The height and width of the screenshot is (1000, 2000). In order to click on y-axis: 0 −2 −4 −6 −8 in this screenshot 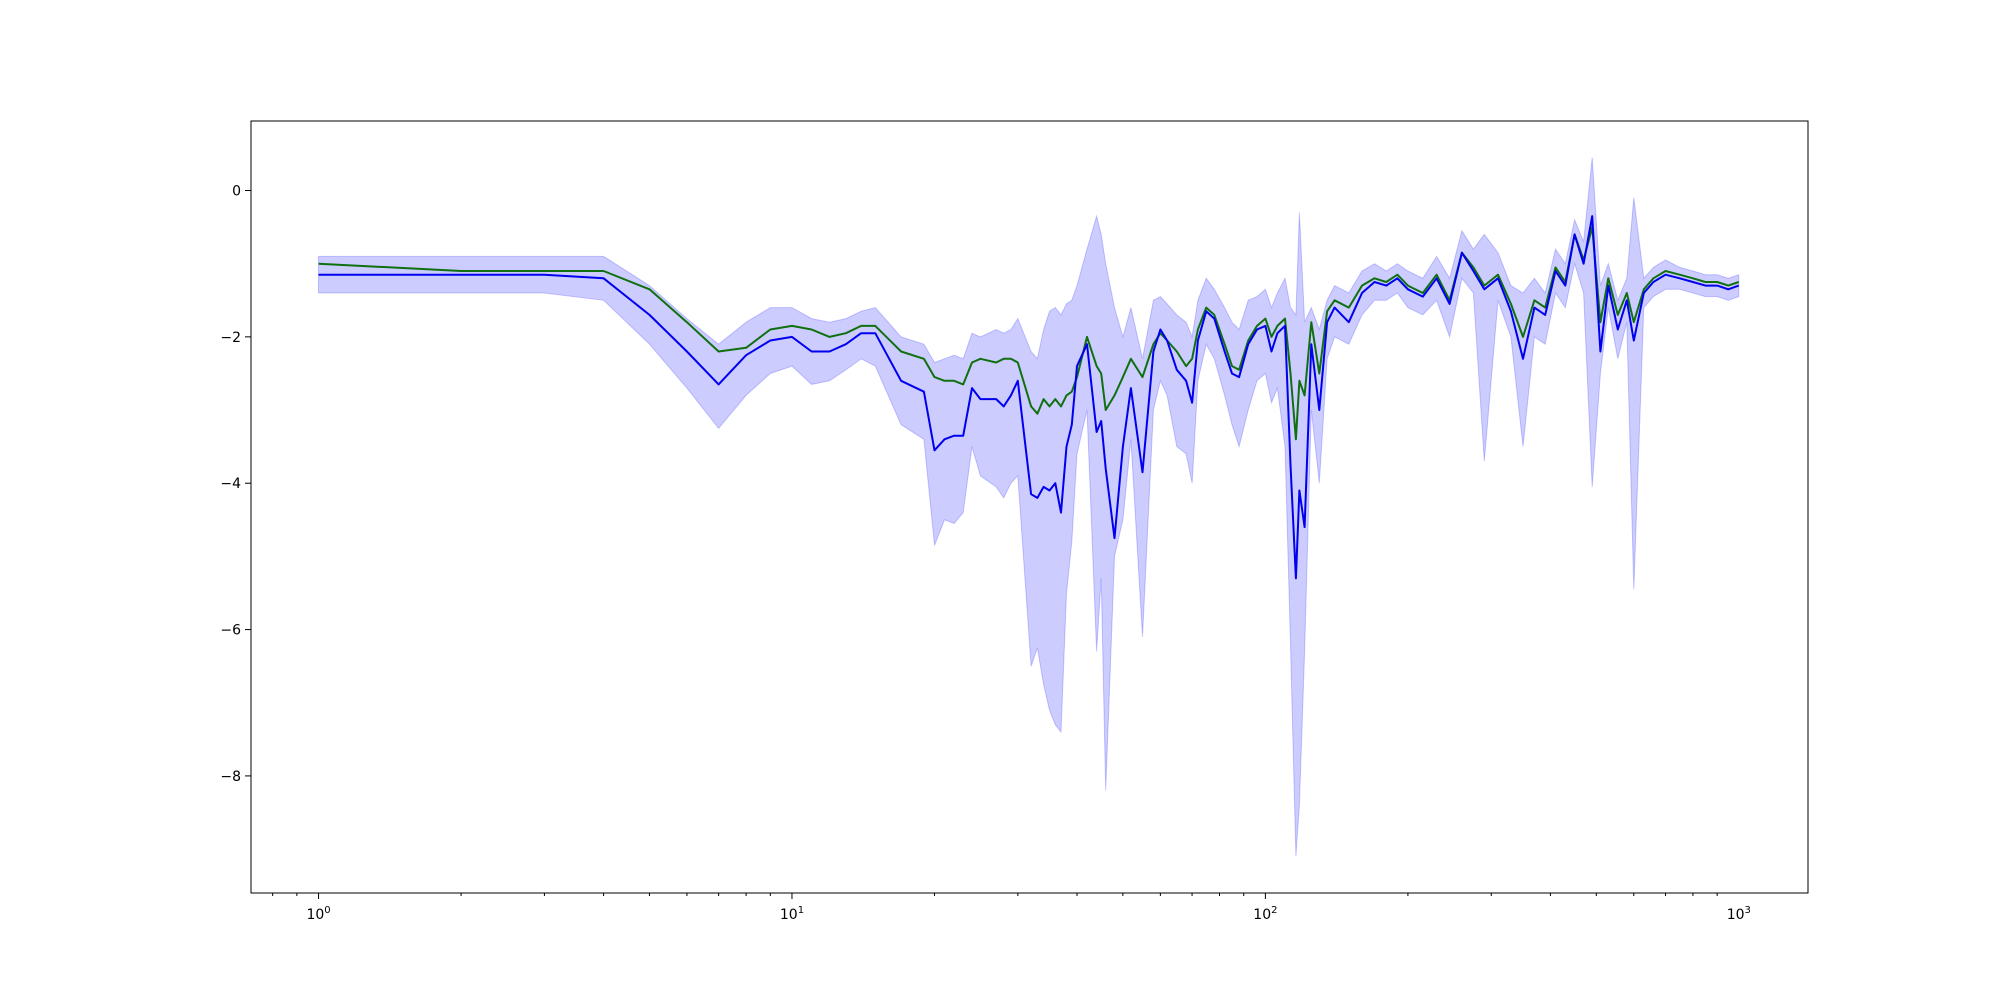, I will do `click(235, 484)`.